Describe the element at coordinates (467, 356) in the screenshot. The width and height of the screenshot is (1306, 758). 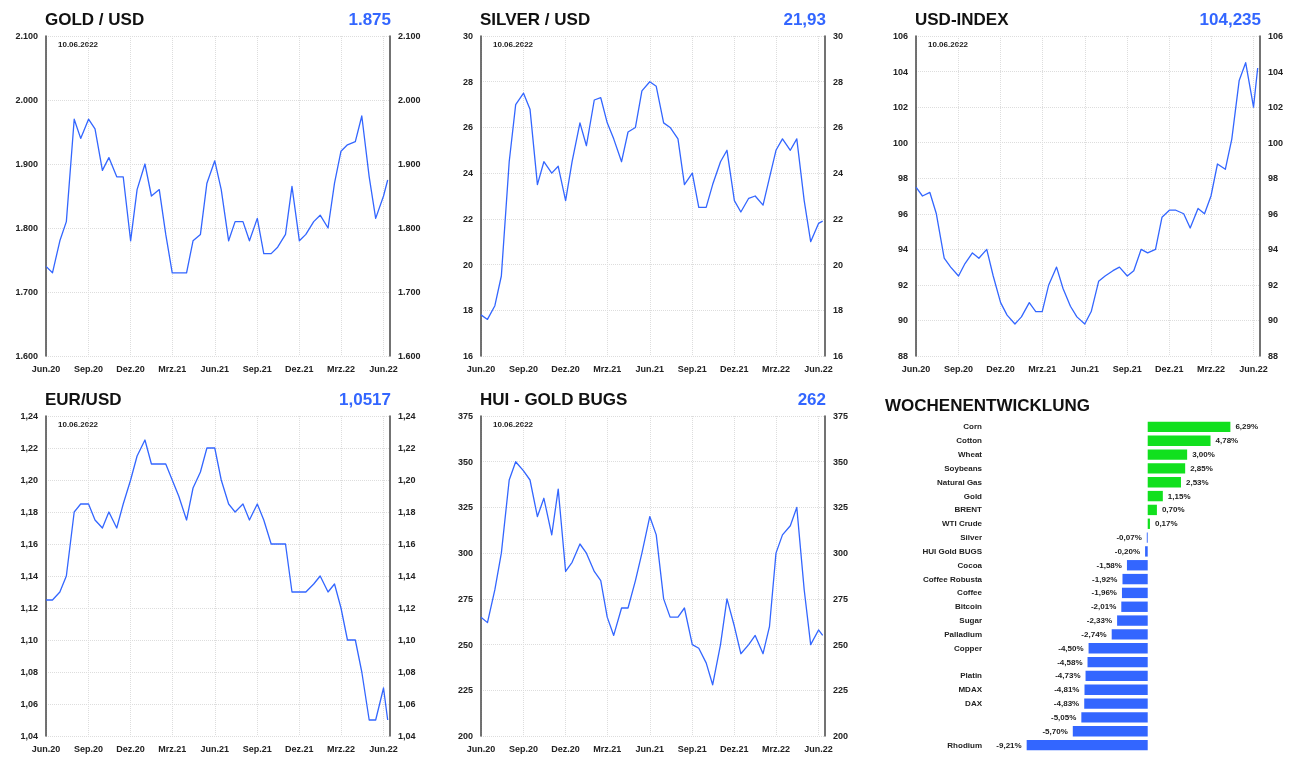
I see `y-tick-label: 16` at that location.